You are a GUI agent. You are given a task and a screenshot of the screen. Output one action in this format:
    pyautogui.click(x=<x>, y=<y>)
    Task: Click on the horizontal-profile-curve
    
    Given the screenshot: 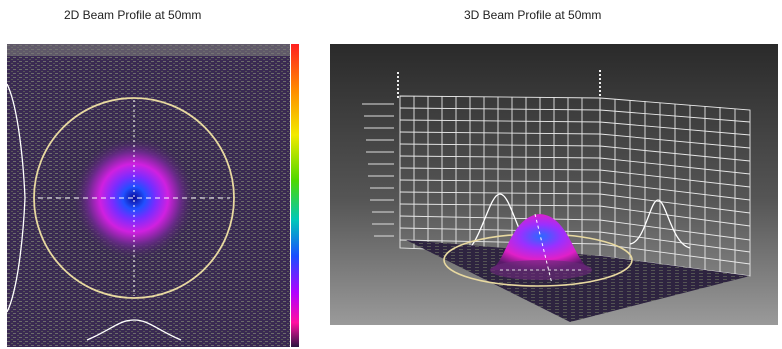 What is the action you would take?
    pyautogui.click(x=134, y=330)
    